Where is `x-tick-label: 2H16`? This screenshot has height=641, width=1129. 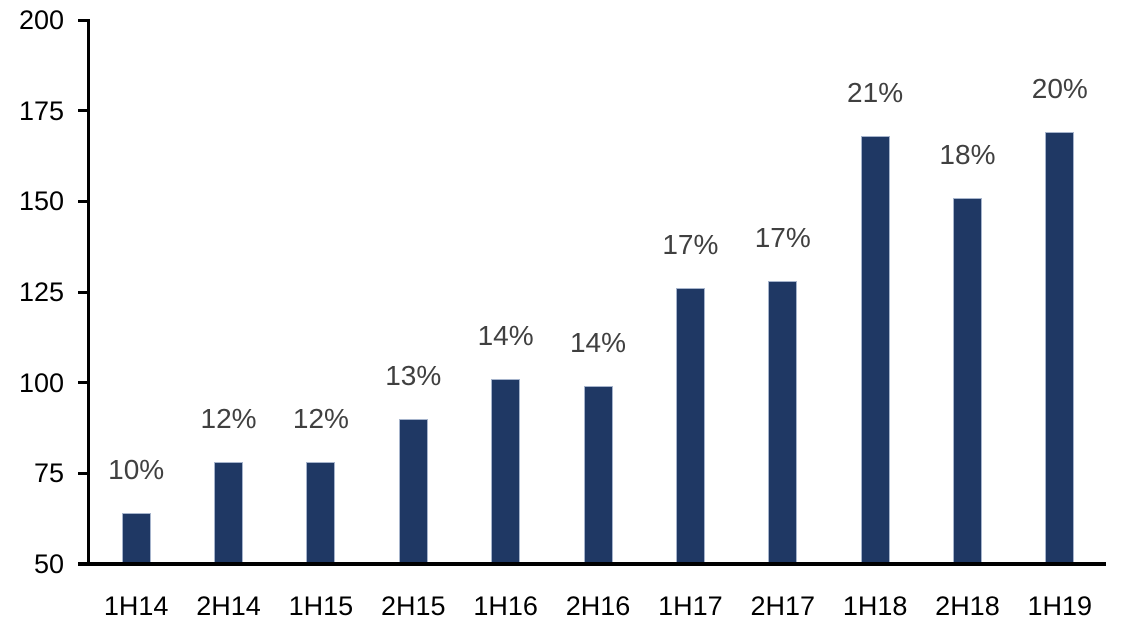 x-tick-label: 2H16 is located at coordinates (598, 606).